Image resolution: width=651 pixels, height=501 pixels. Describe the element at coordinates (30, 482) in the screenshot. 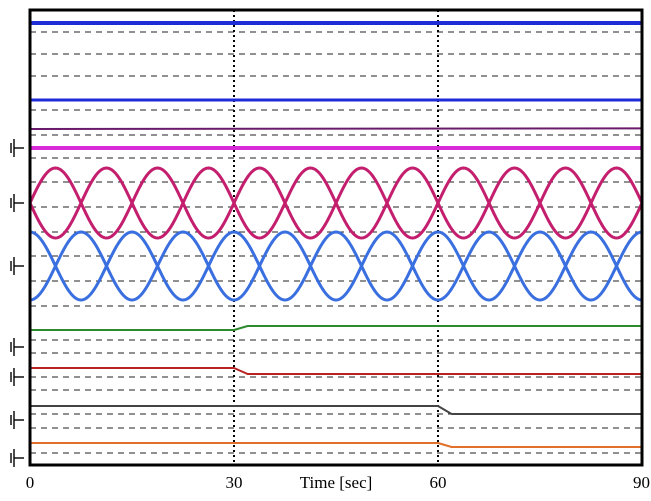

I see `x-tick-label: 0` at that location.